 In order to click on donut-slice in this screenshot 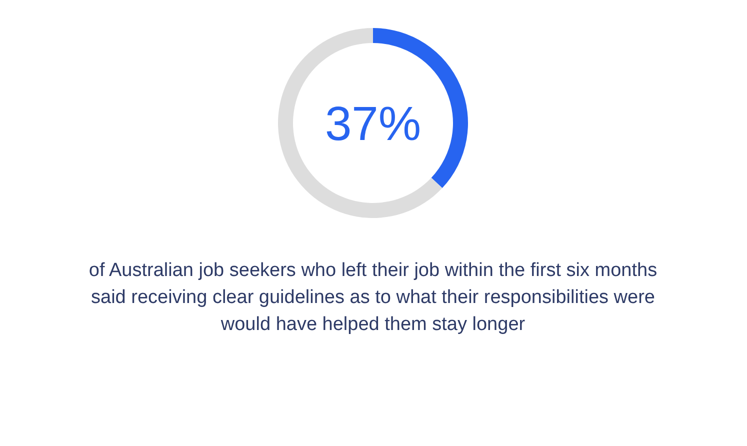, I will do `click(360, 123)`.